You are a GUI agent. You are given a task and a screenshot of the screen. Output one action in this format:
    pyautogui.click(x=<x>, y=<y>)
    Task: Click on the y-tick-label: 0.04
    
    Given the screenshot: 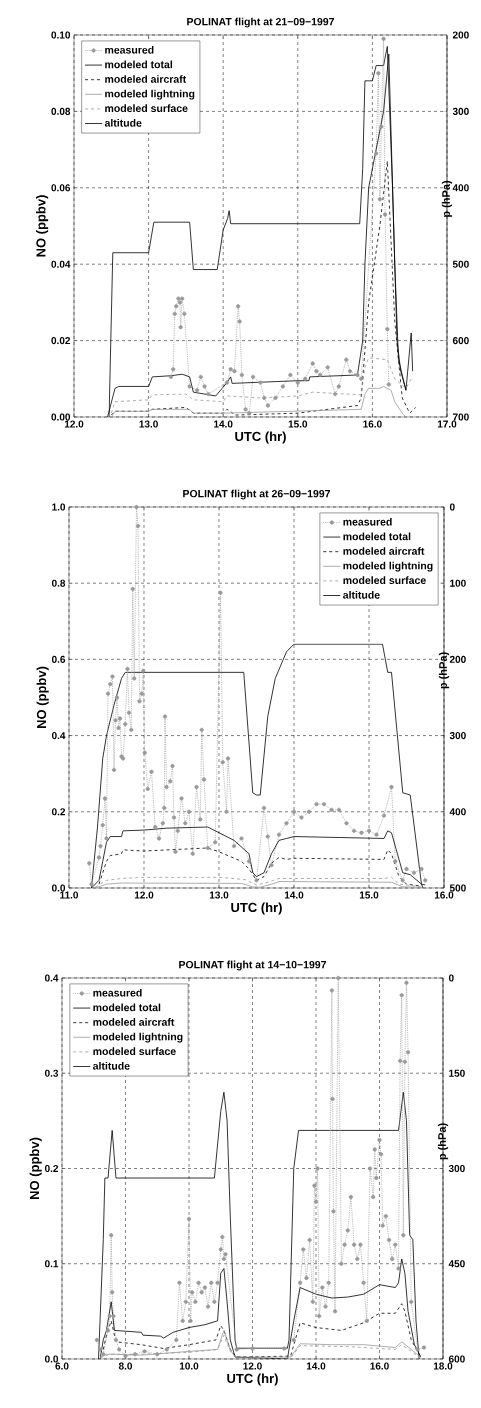 What is the action you would take?
    pyautogui.click(x=61, y=264)
    